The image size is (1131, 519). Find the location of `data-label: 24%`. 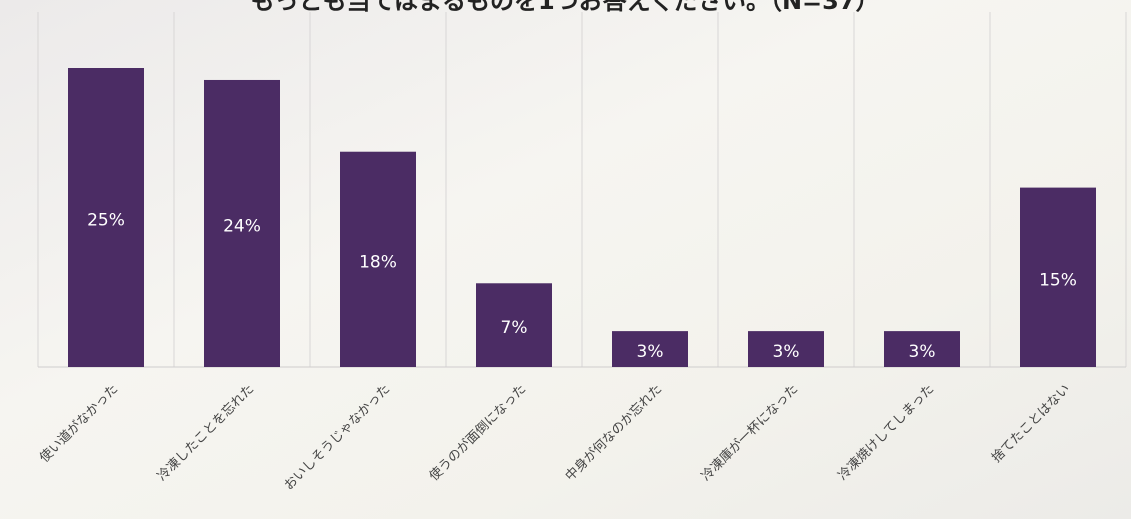

data-label: 24% is located at coordinates (242, 226).